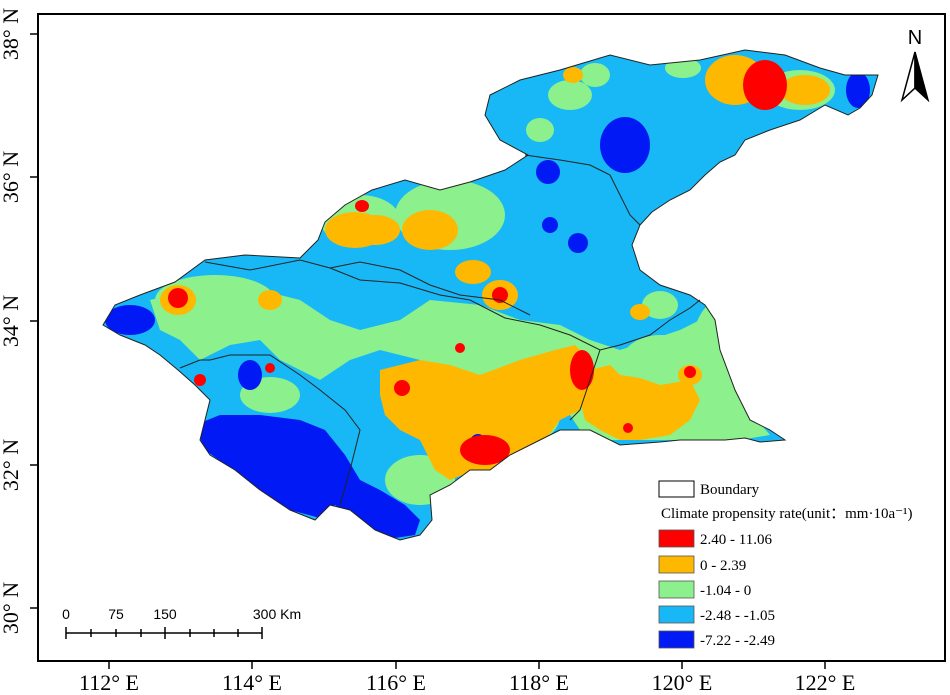 The image size is (950, 695). What do you see at coordinates (676, 589) in the screenshot?
I see `legend-swatch-green` at bounding box center [676, 589].